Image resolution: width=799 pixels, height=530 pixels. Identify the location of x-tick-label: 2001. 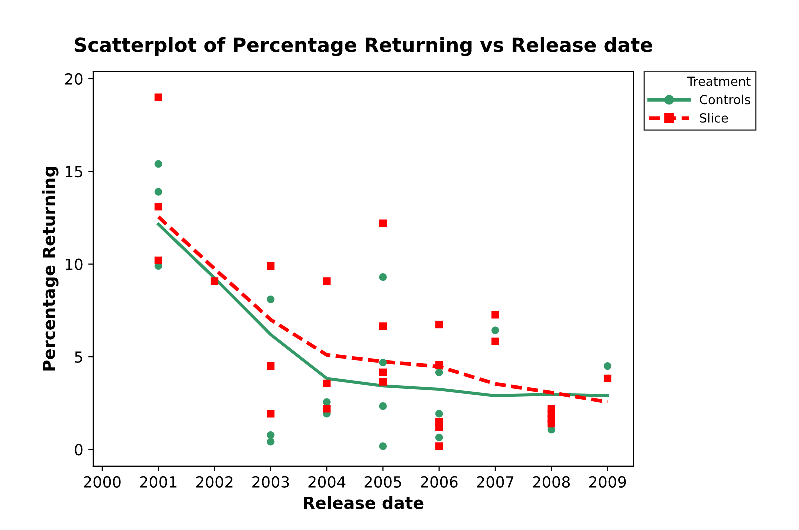
(158, 482).